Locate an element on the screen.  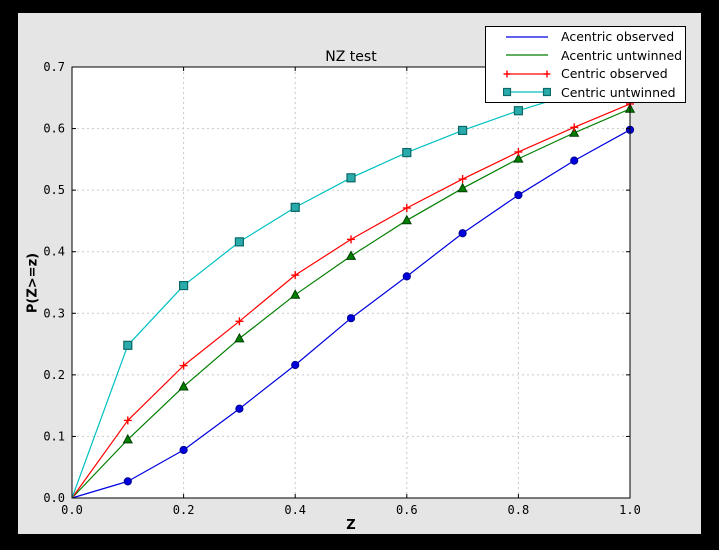
y-tick-label: 0.3 is located at coordinates (54, 313).